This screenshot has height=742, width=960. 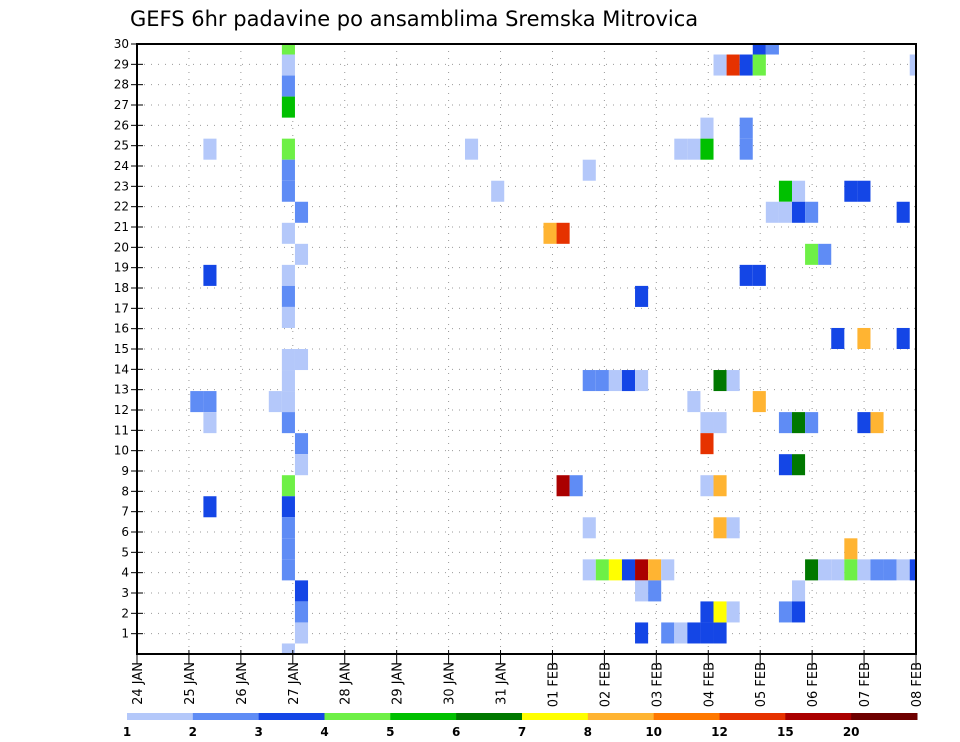 What do you see at coordinates (121, 207) in the screenshot?
I see `y-tick-label: 22` at bounding box center [121, 207].